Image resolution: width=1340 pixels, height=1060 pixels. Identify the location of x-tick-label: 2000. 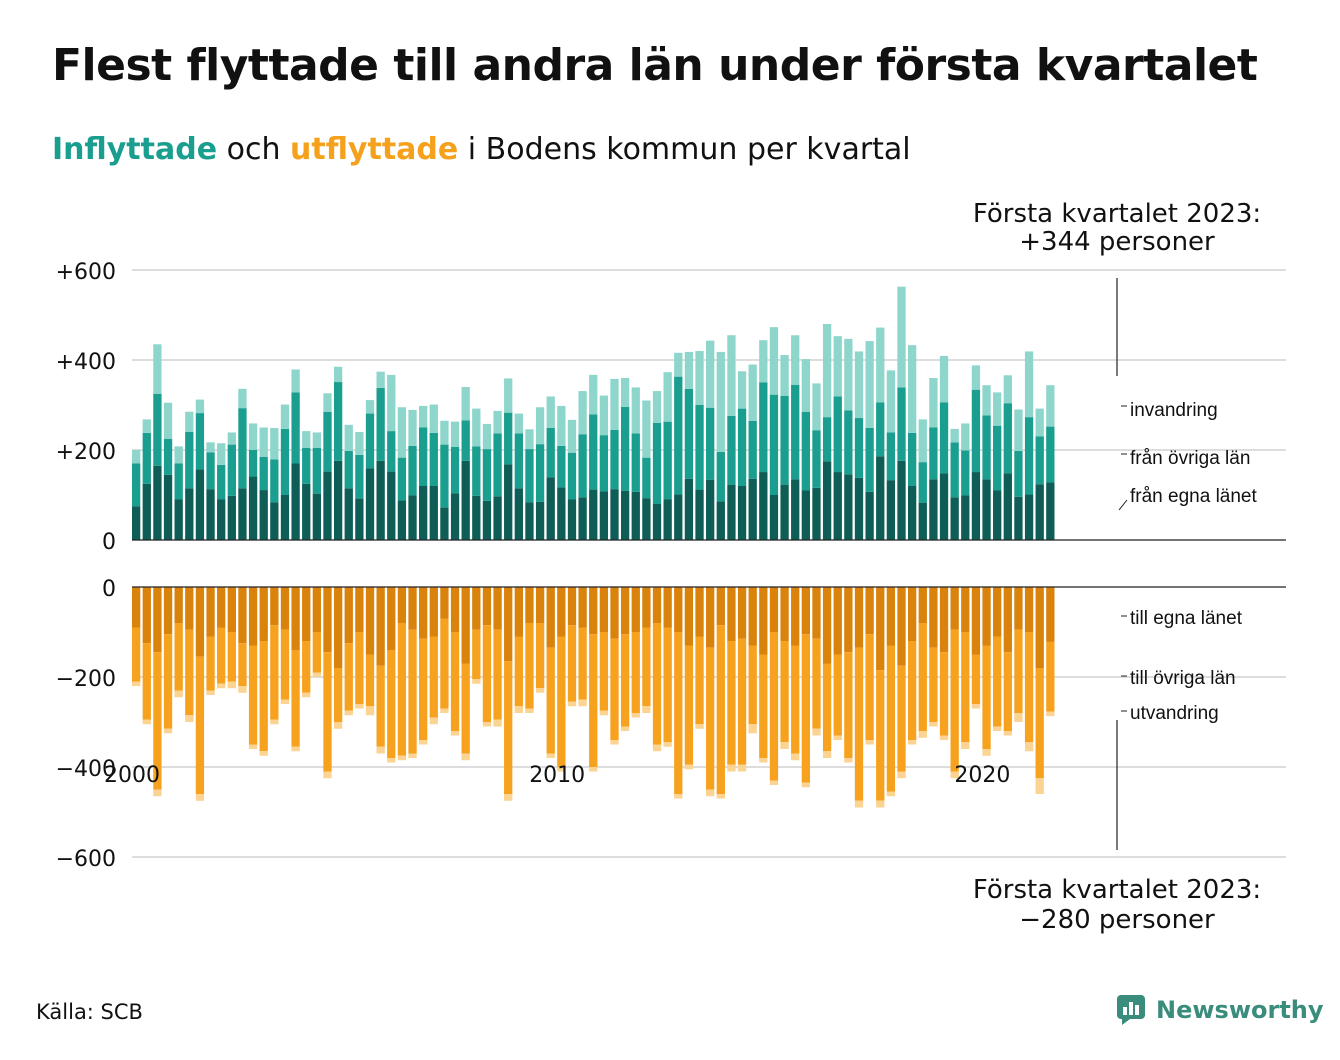
(132, 775).